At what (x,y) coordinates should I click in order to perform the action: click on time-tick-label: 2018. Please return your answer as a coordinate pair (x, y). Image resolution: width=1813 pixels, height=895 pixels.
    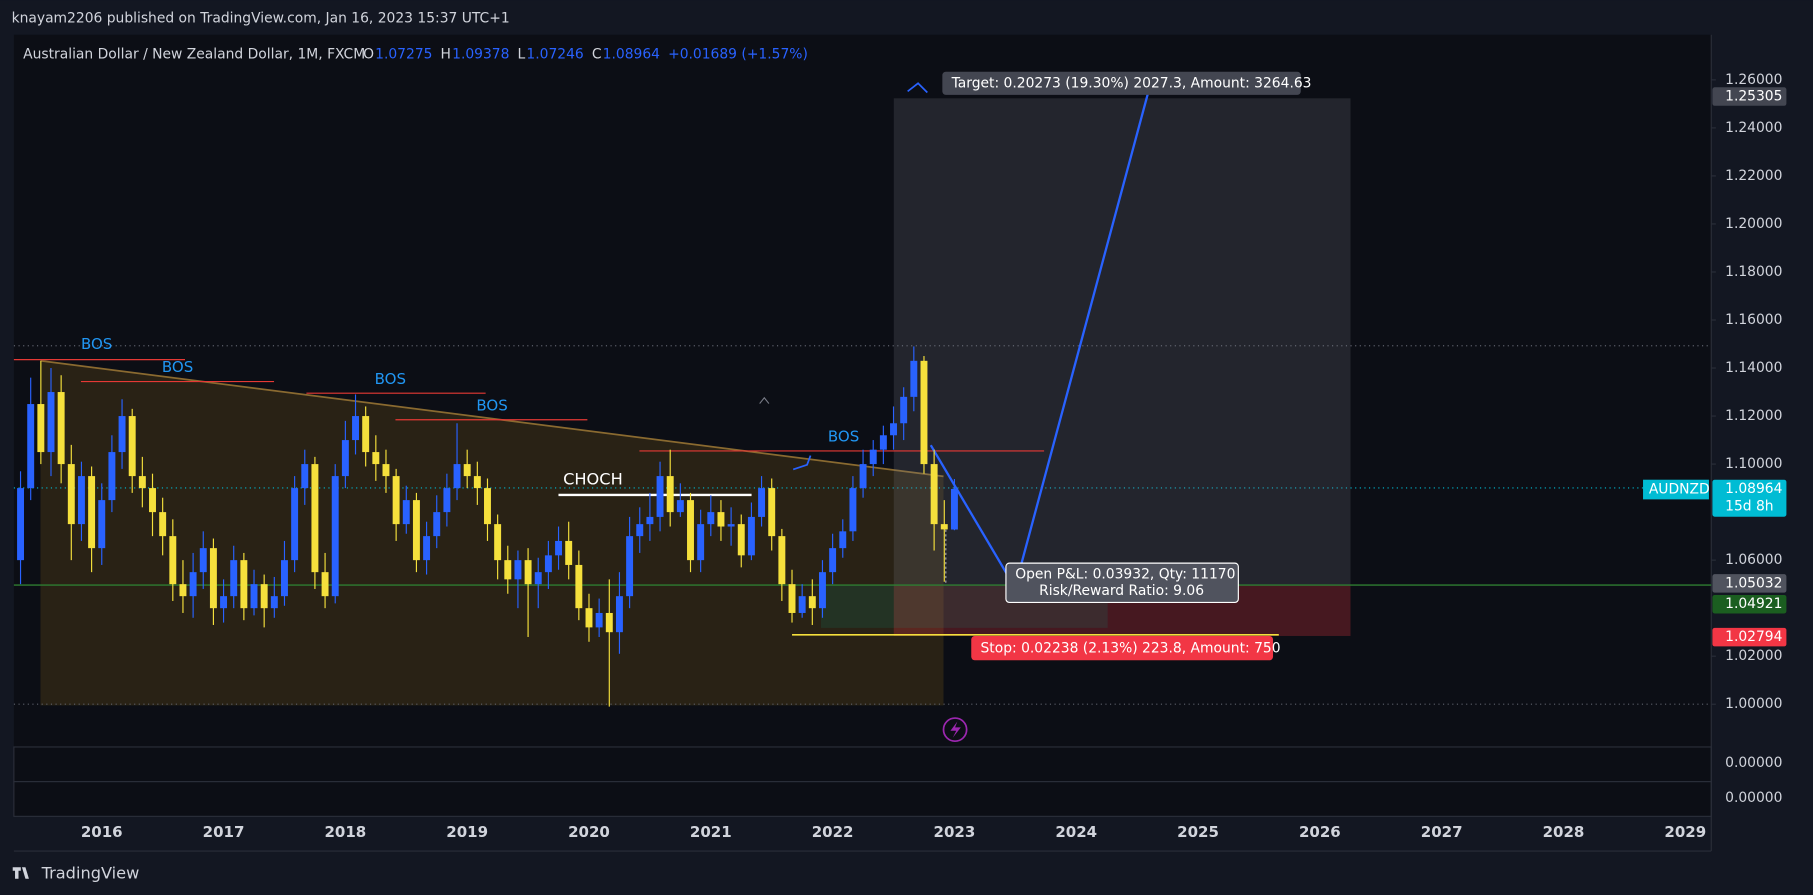
    Looking at the image, I should click on (345, 832).